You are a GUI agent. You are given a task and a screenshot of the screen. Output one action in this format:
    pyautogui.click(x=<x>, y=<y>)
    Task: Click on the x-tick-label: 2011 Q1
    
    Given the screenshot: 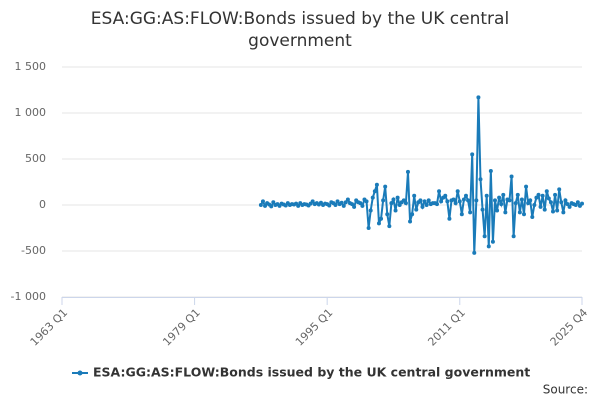 What is the action you would take?
    pyautogui.click(x=446, y=327)
    